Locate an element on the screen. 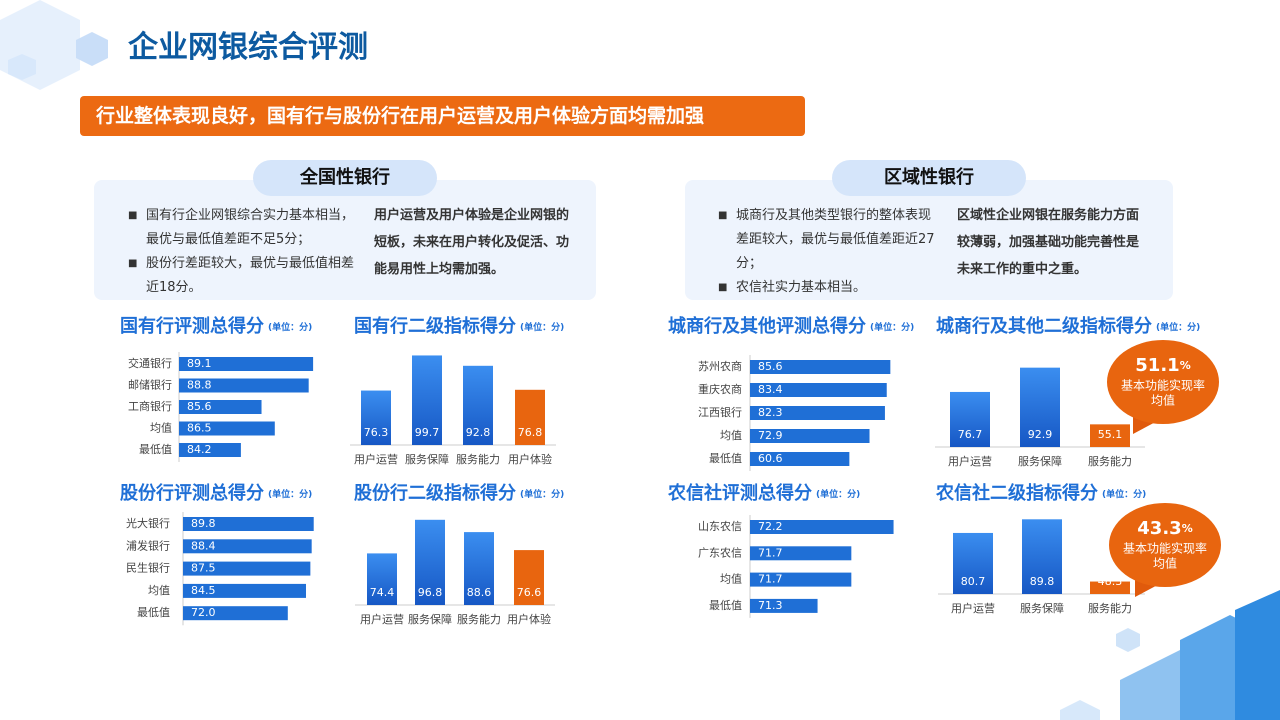 The height and width of the screenshot is (720, 1280). bullet: 农信社实力基本相当。 is located at coordinates (829, 288).